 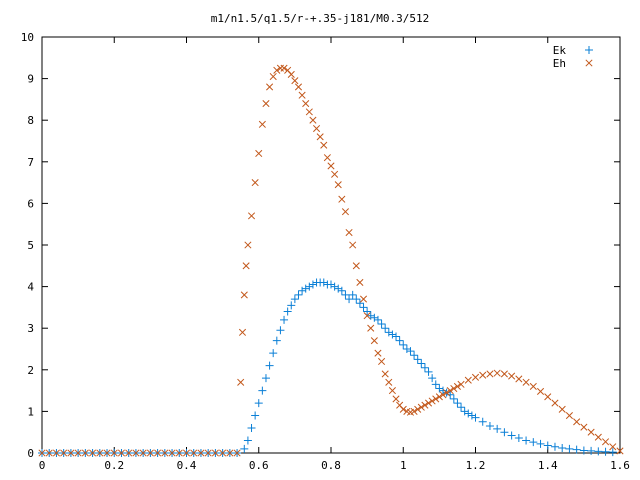 I want to click on y-tick-label: 4, so click(x=30, y=287).